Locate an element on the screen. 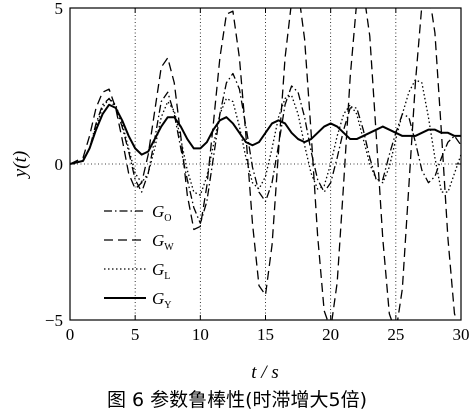 The height and width of the screenshot is (414, 474). legend: GO GW GL GY is located at coordinates (139, 256).